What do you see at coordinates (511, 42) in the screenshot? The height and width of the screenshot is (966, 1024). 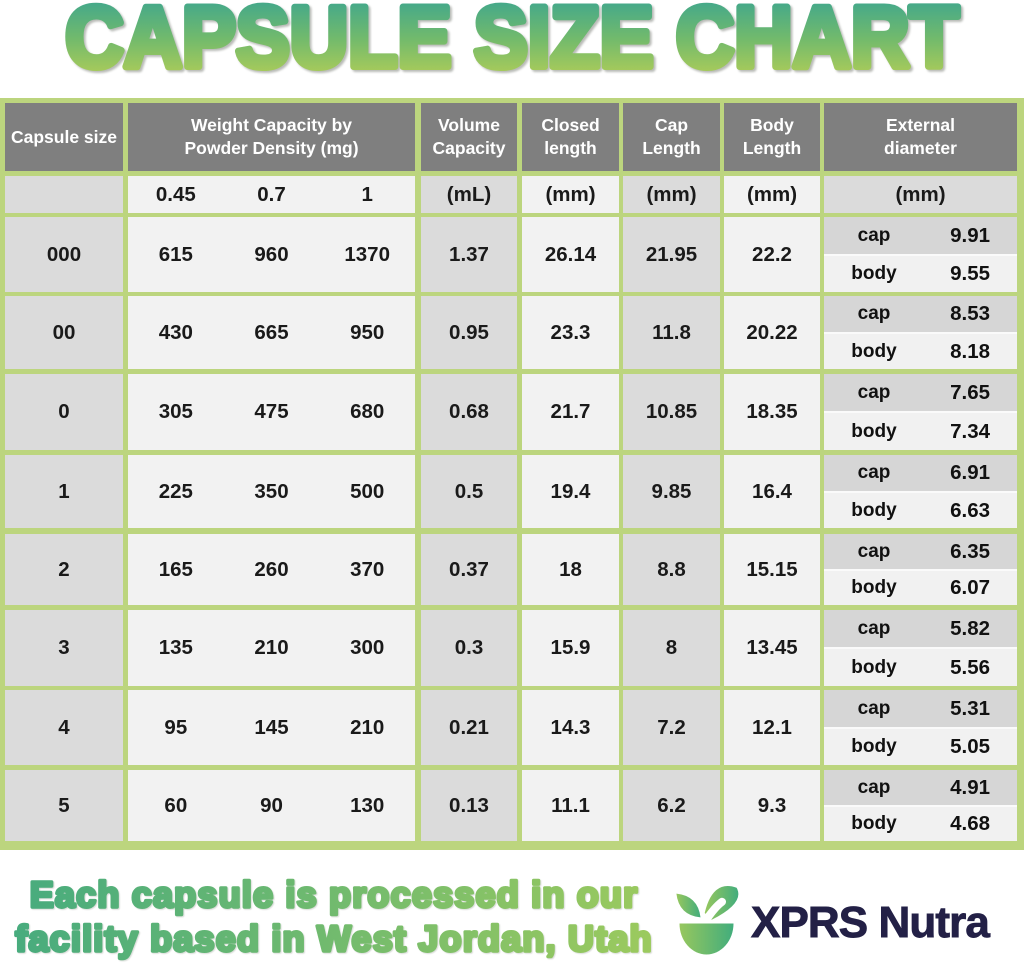 I see `svg-text: CAPSULE SIZE CHART` at bounding box center [511, 42].